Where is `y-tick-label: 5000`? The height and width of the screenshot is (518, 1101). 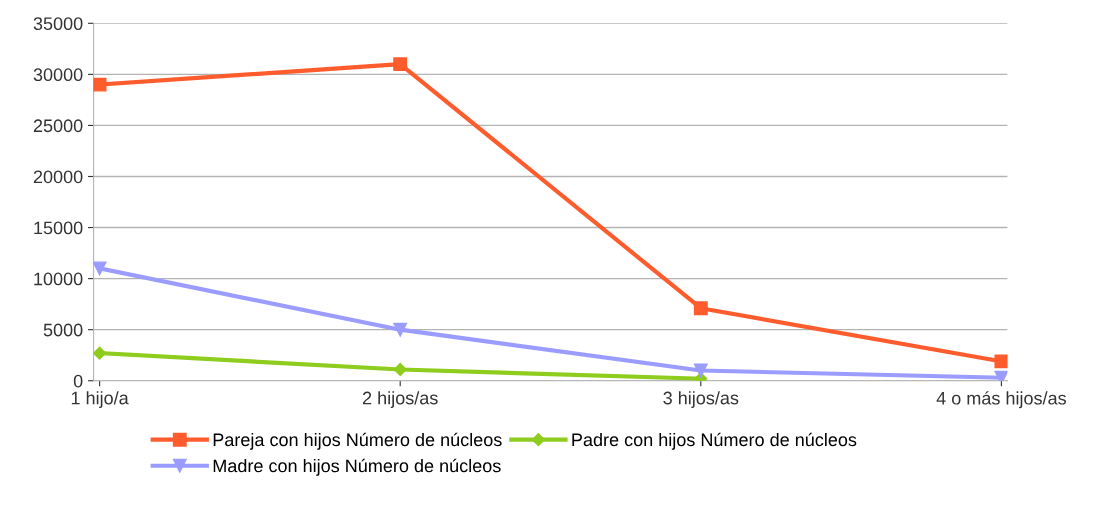 y-tick-label: 5000 is located at coordinates (63, 330).